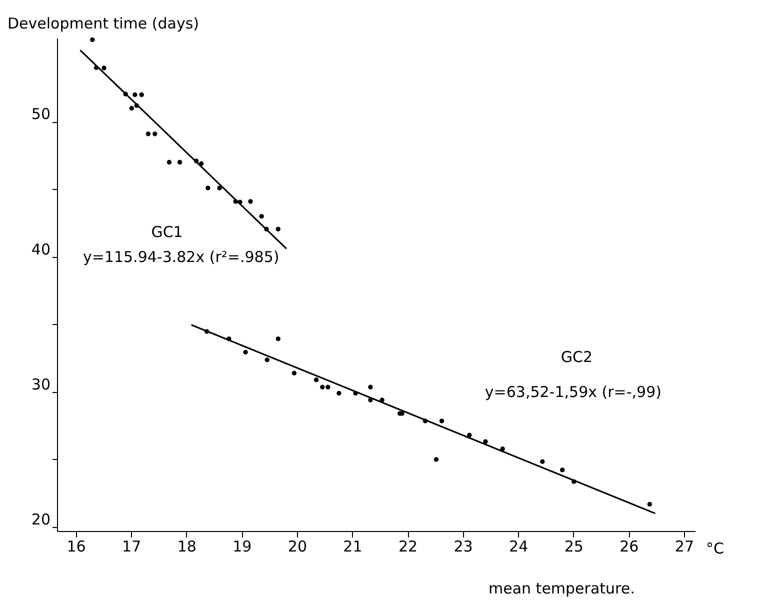 The image size is (781, 606). Describe the element at coordinates (167, 231) in the screenshot. I see `annotation: GC1` at that location.